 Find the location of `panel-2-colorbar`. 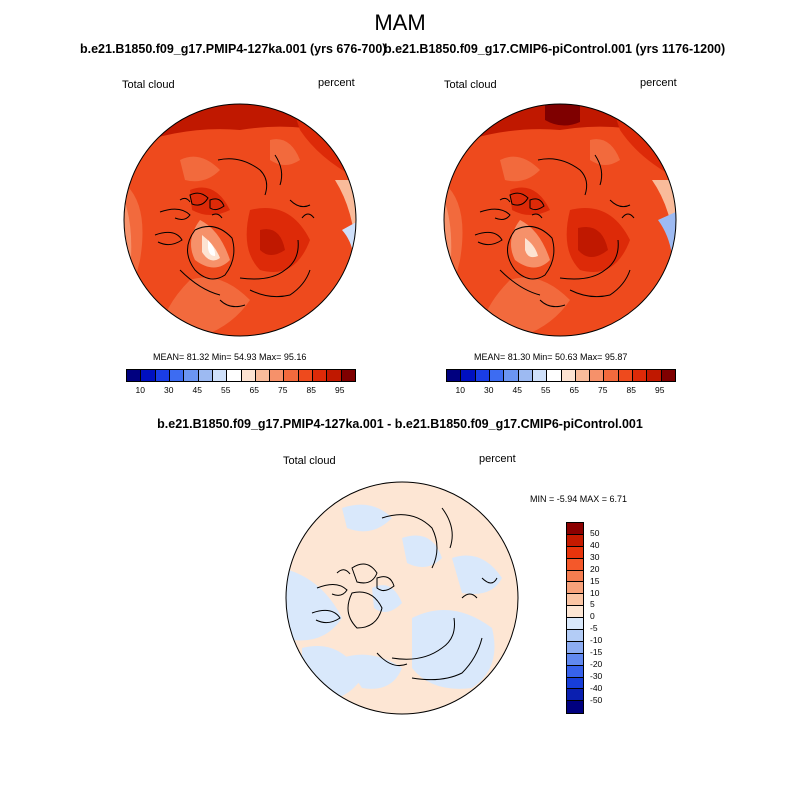

panel-2-colorbar is located at coordinates (561, 375).